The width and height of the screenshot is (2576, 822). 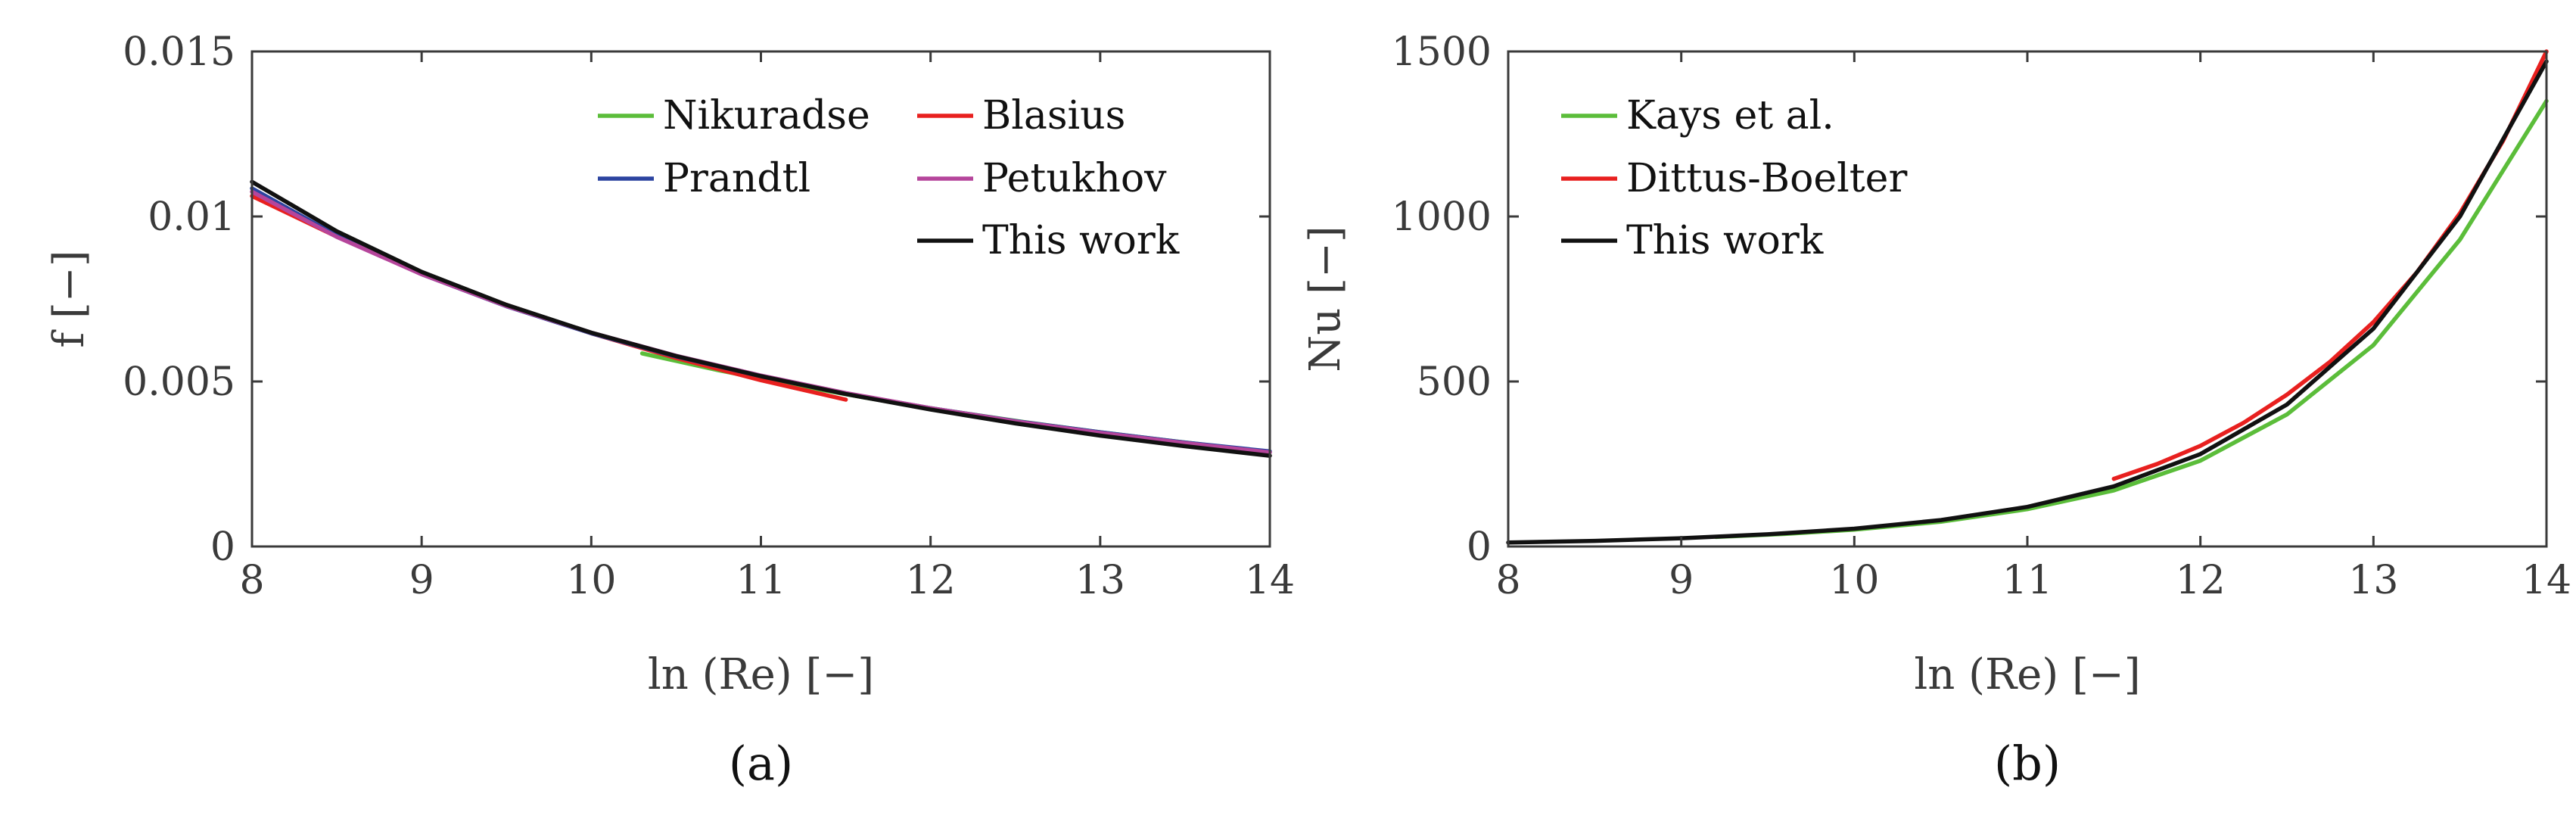 I want to click on legend-entry-label: Kays et al., so click(x=1730, y=116).